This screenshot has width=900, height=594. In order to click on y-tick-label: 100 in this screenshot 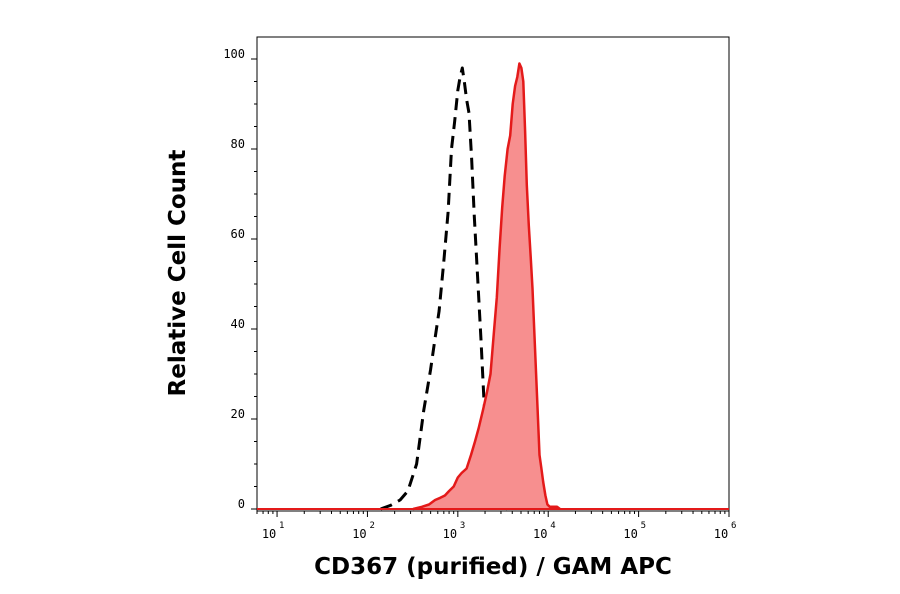, I will do `click(234, 54)`.